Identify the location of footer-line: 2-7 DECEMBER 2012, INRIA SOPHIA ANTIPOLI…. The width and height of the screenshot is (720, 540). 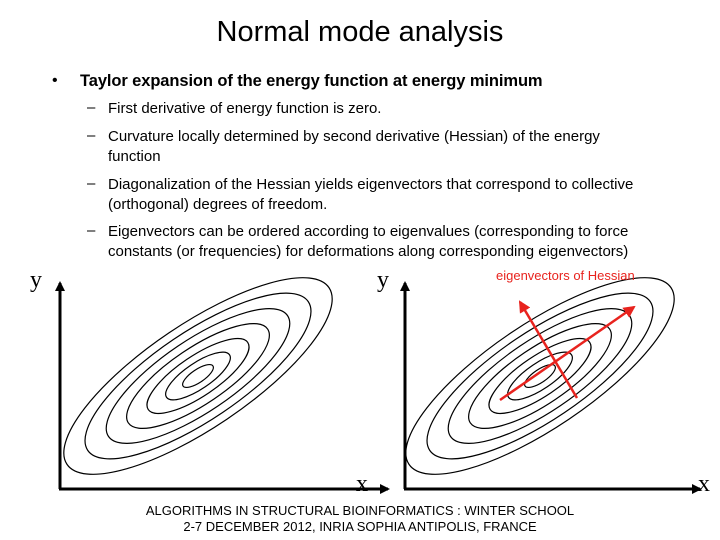
(360, 526).